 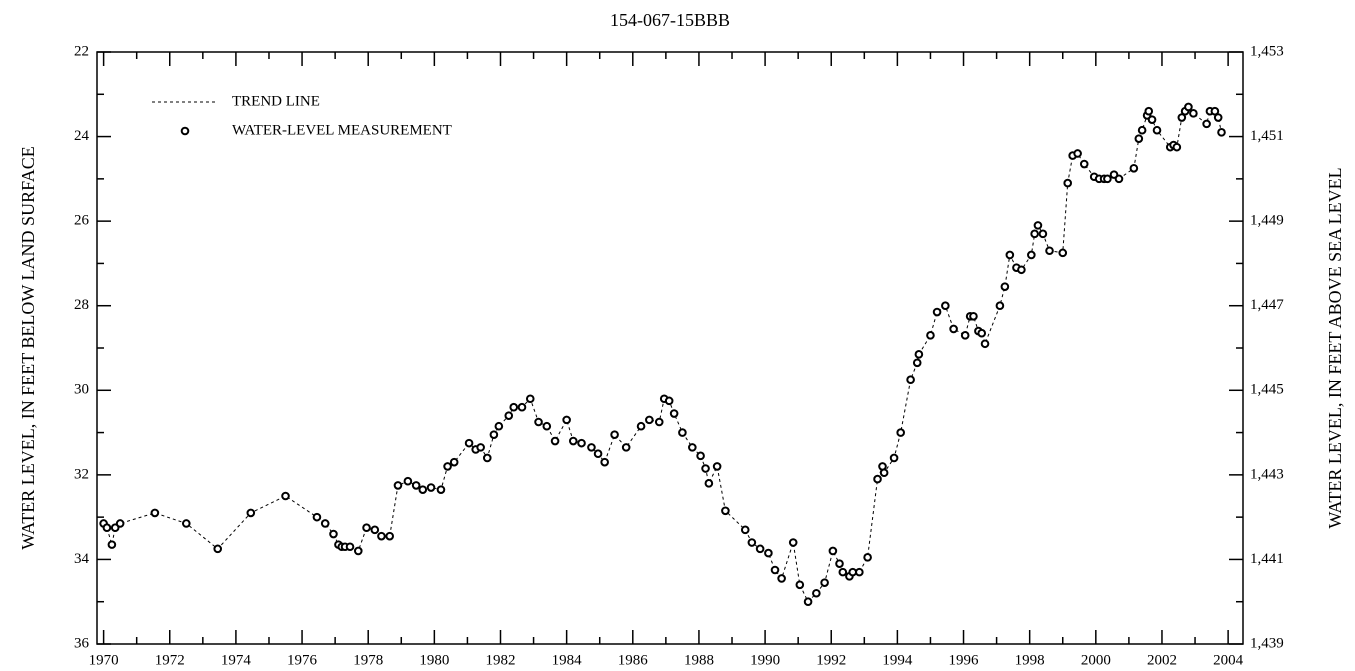 I want to click on x-tick-label: 1978, so click(x=368, y=660).